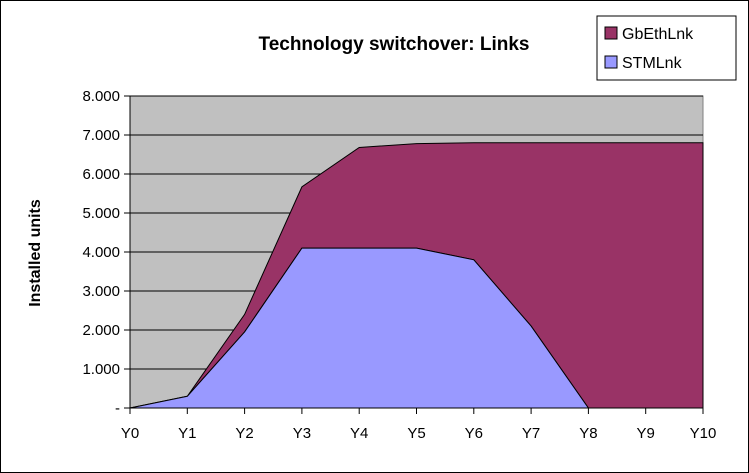 Image resolution: width=749 pixels, height=473 pixels. Describe the element at coordinates (394, 44) in the screenshot. I see `chart-title: Technology switchover: Links` at that location.